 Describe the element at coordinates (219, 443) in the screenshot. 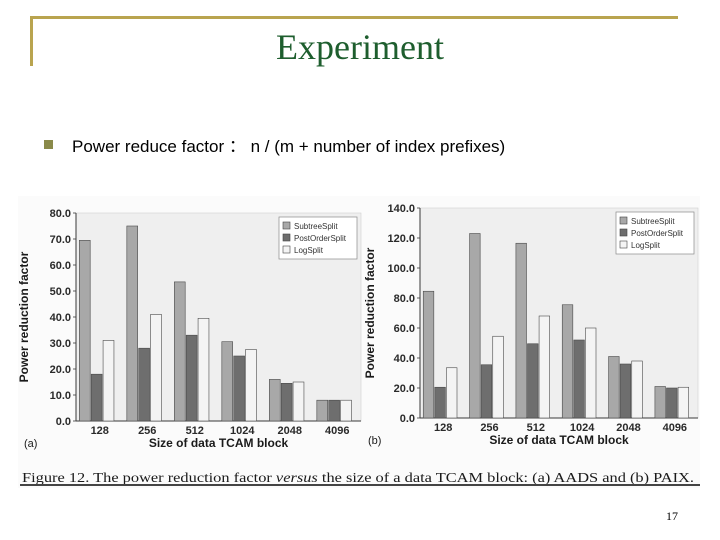

I see `chart-a-x-axis-label: Size of data TCAM block` at that location.